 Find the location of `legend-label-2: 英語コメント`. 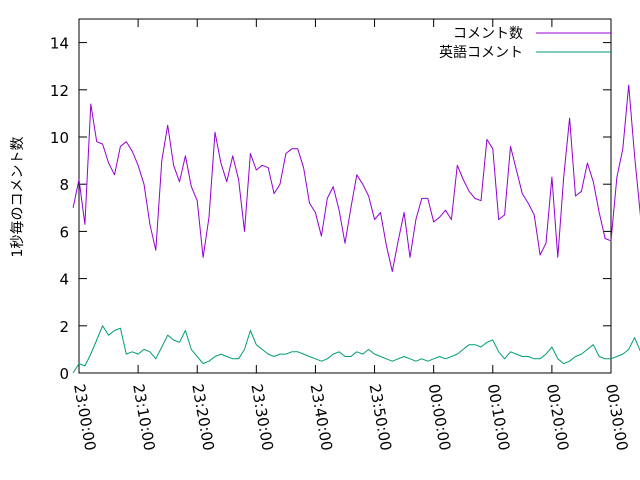

legend-label-2: 英語コメント is located at coordinates (481, 52).